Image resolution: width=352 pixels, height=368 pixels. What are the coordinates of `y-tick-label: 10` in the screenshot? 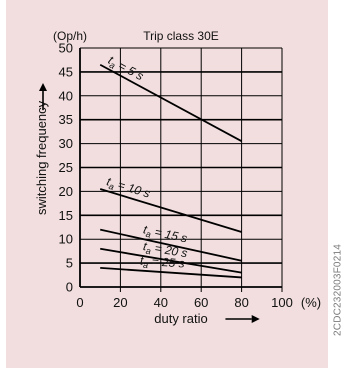 It's located at (66, 239).